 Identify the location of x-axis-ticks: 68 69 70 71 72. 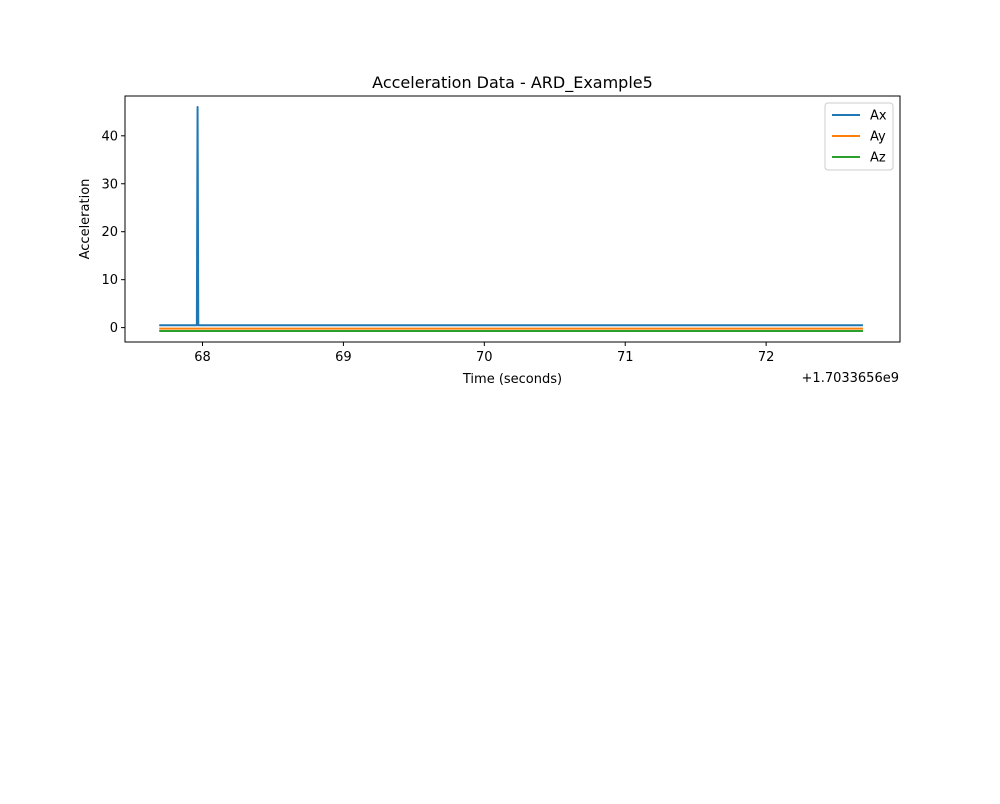
(484, 353).